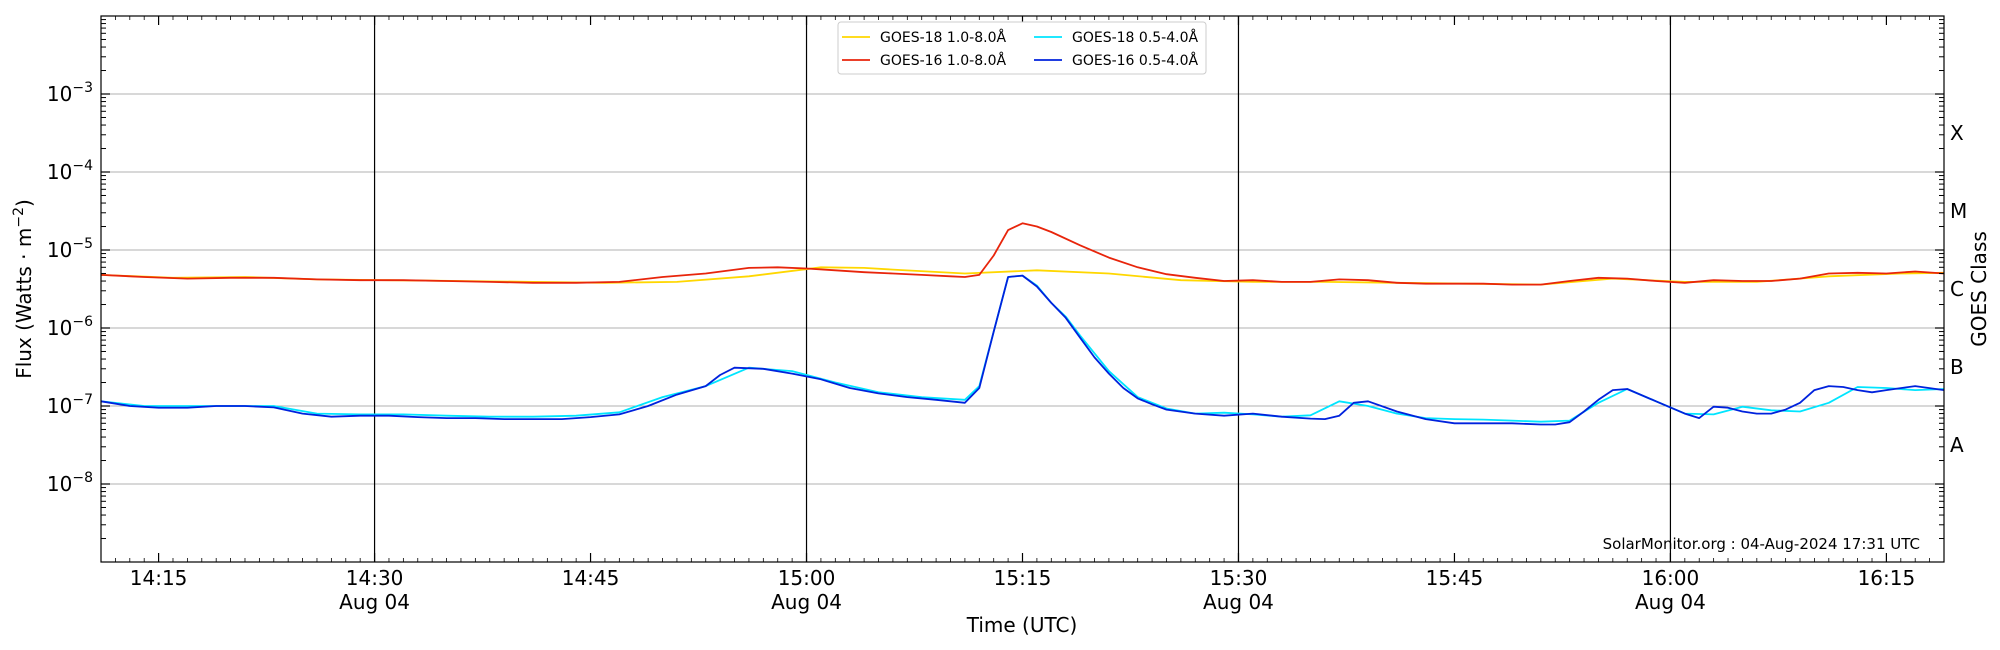 This screenshot has width=2000, height=650. I want to click on goes-class-label: C, so click(1957, 289).